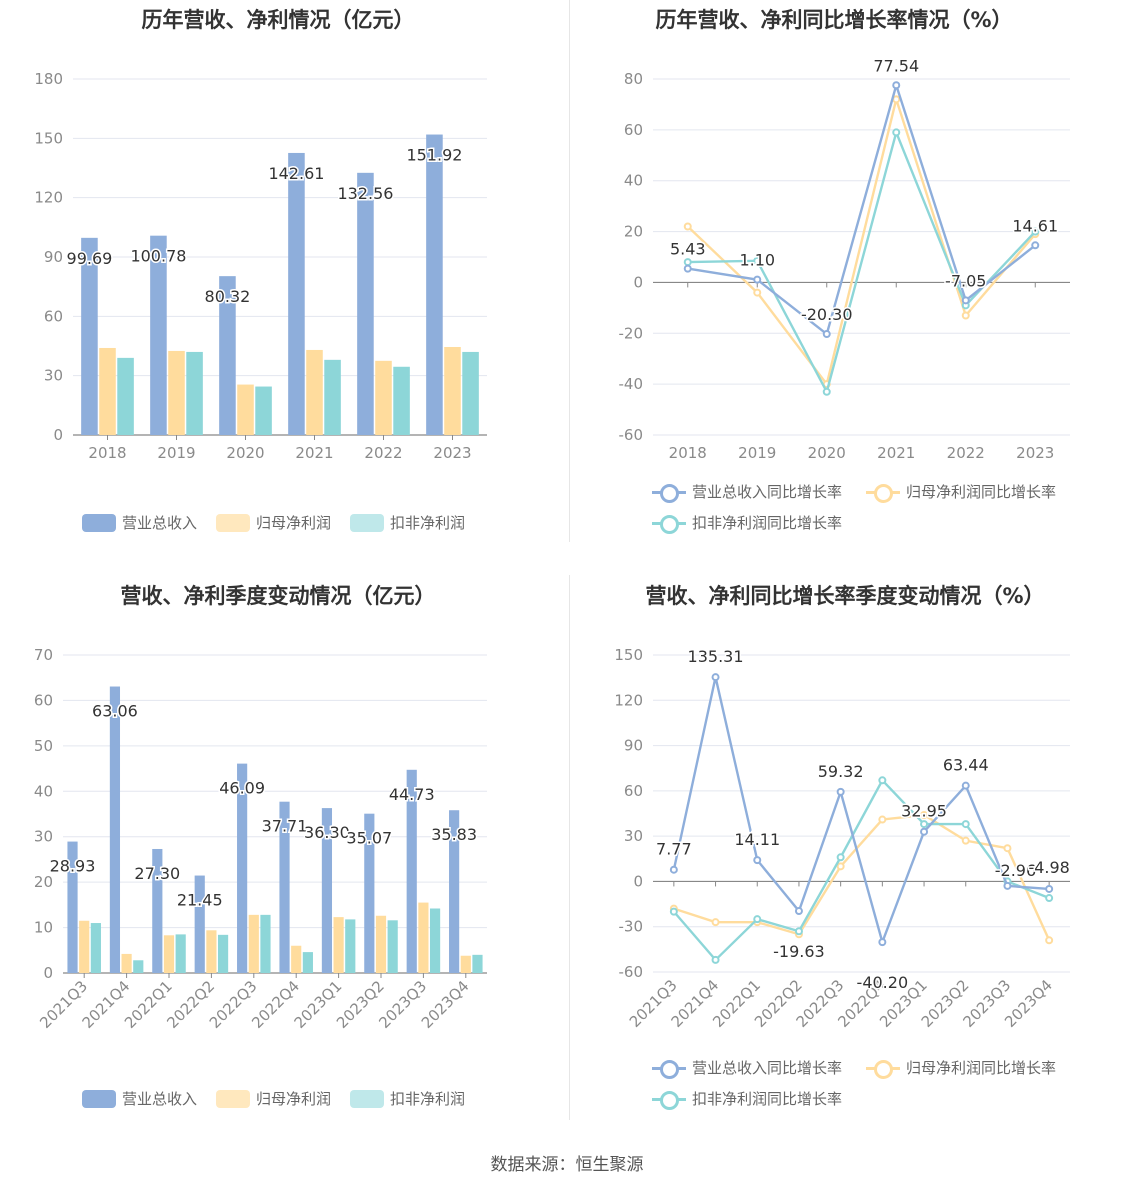  Describe the element at coordinates (43, 655) in the screenshot. I see `y-tick-label: 70` at that location.